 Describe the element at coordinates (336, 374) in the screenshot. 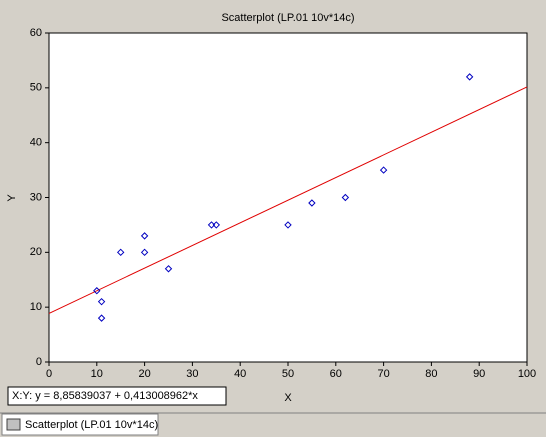

I see `x-tick-label: 60` at that location.